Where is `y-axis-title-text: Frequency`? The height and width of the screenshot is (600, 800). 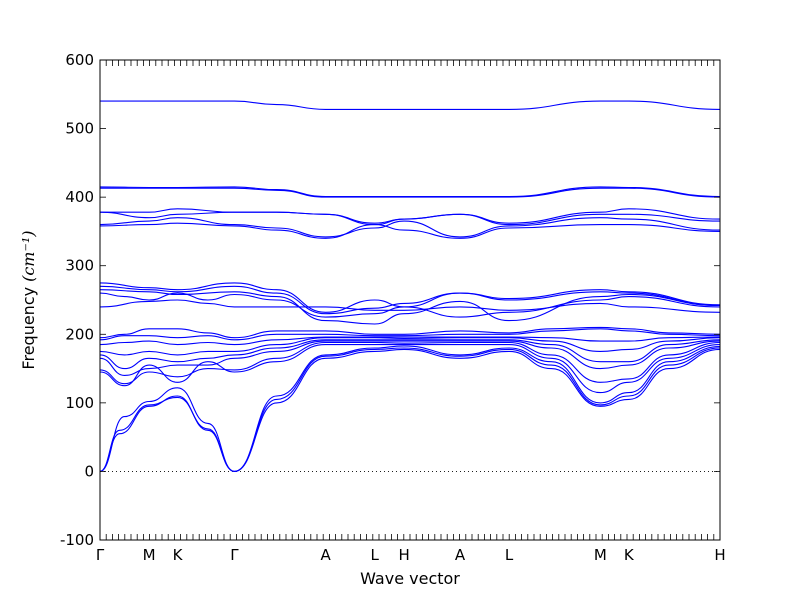
y-axis-title-text: Frequency is located at coordinates (28, 328).